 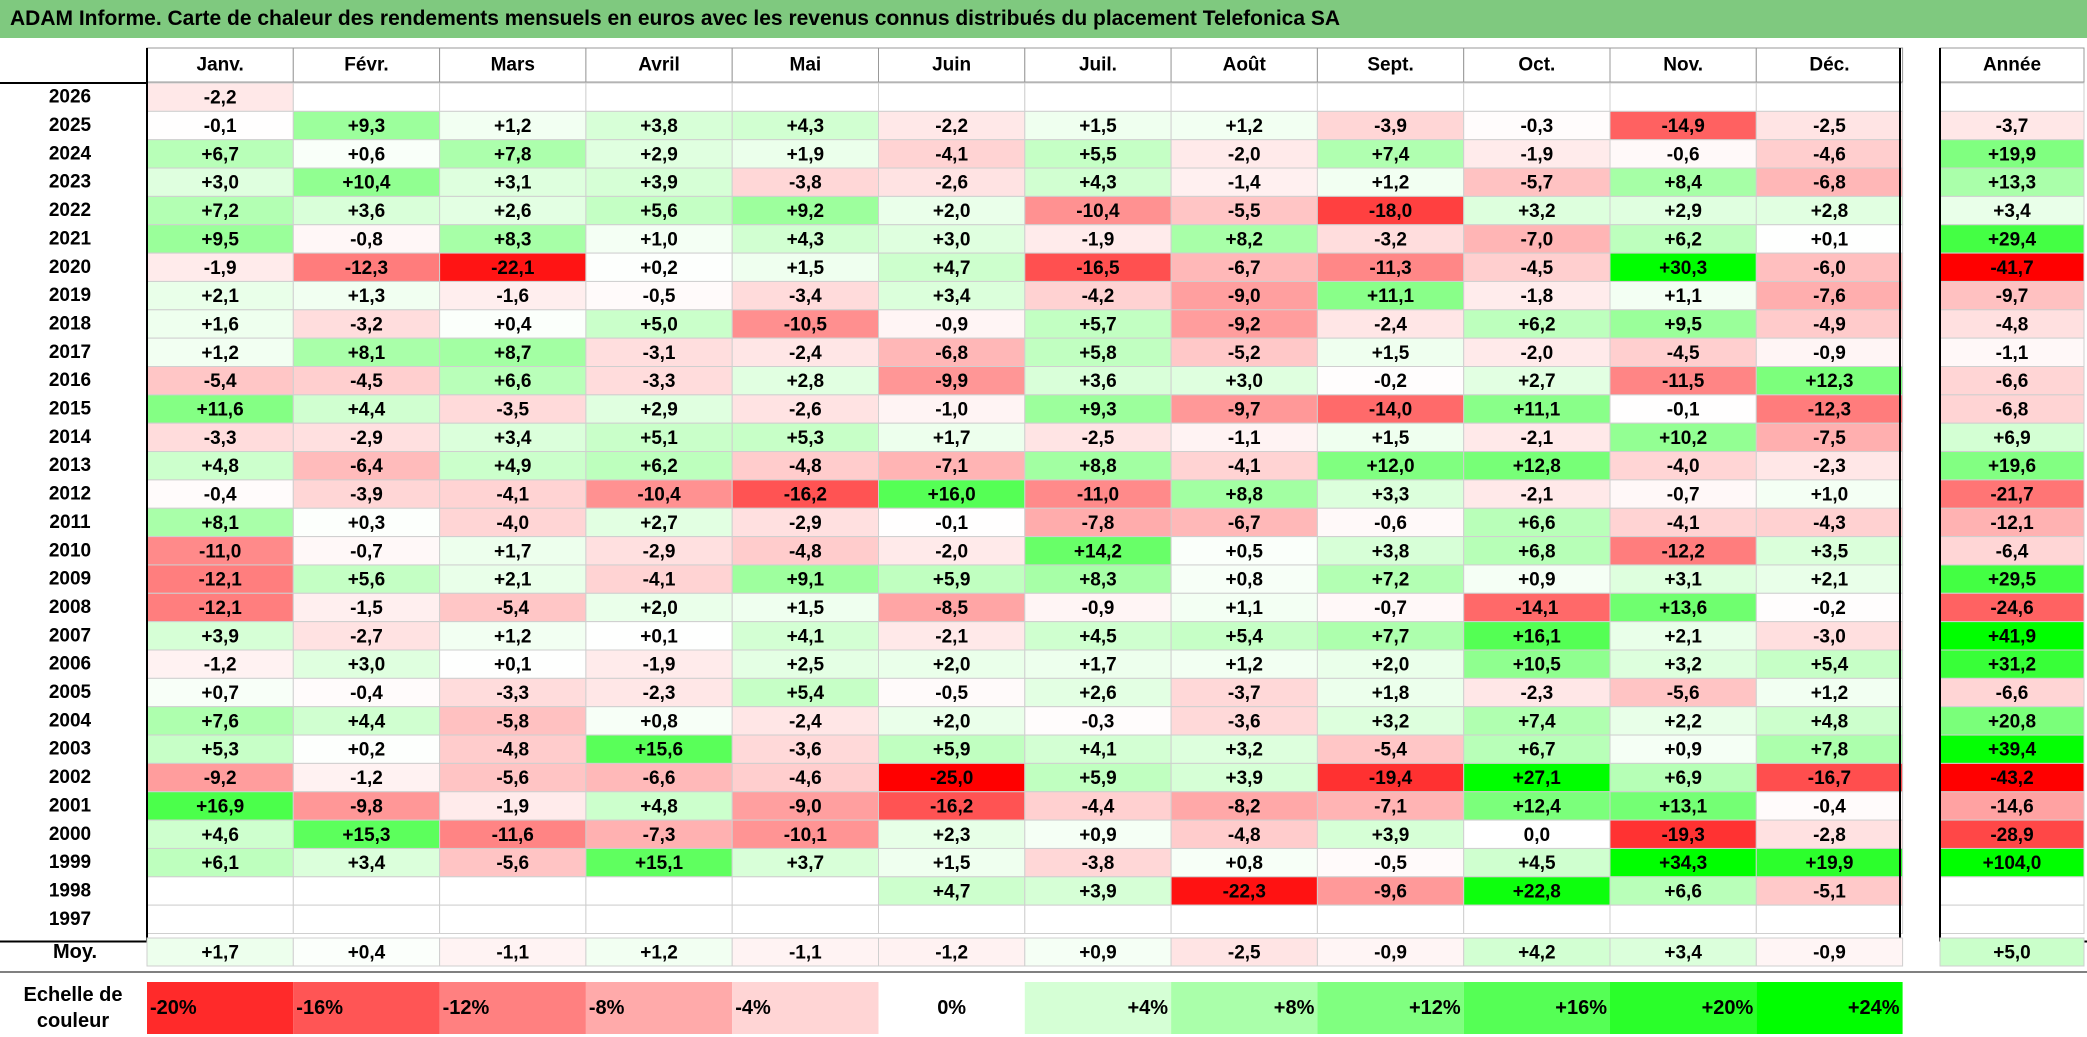 What do you see at coordinates (1683, 636) in the screenshot?
I see `heatmap-cell-value: +2,1` at bounding box center [1683, 636].